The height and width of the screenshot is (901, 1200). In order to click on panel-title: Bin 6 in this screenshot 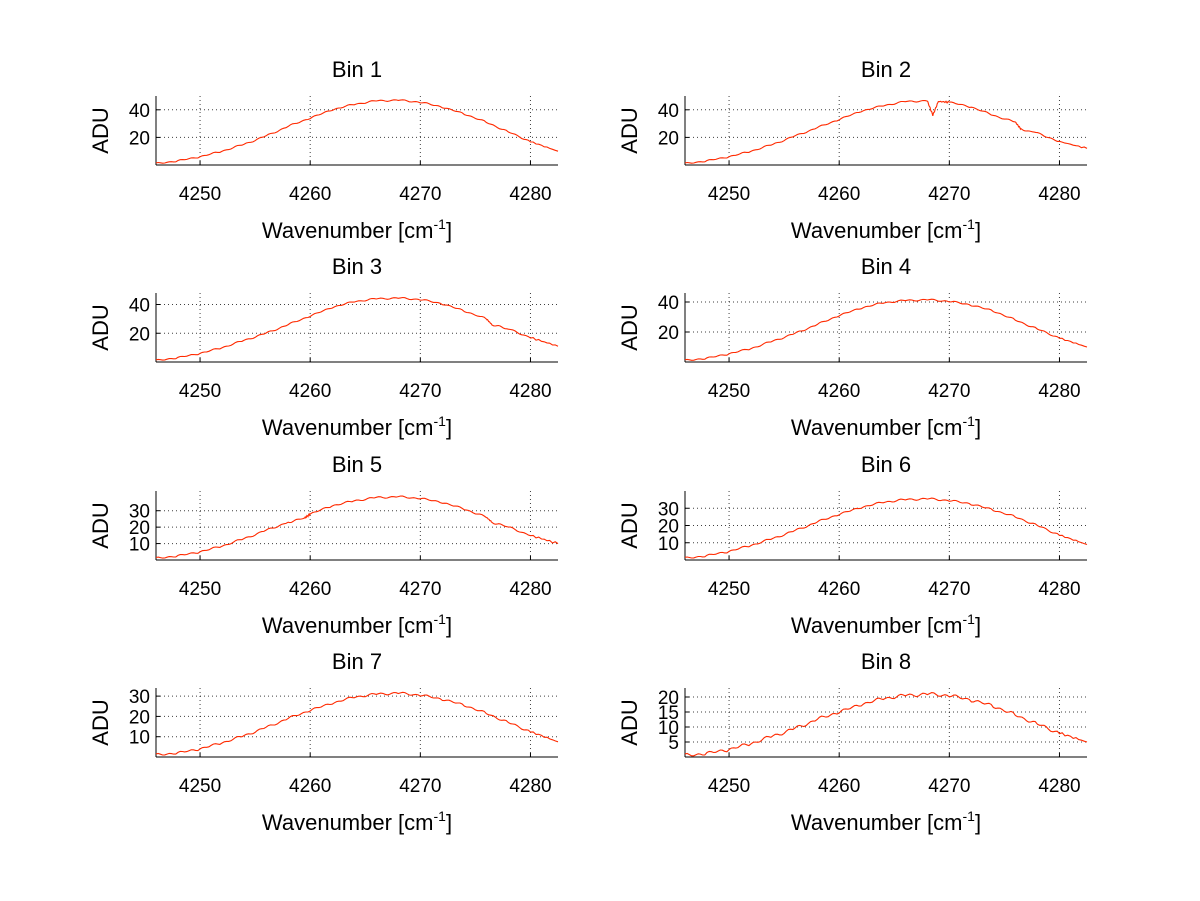, I will do `click(886, 464)`.